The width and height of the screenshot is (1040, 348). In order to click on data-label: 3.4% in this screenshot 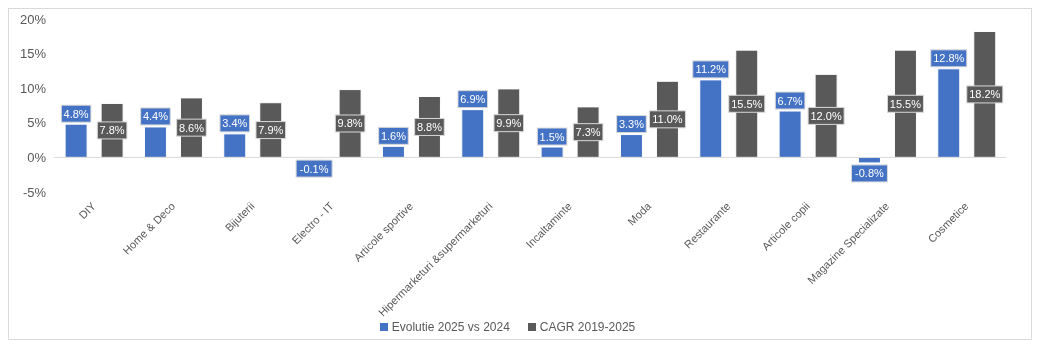, I will do `click(235, 123)`.